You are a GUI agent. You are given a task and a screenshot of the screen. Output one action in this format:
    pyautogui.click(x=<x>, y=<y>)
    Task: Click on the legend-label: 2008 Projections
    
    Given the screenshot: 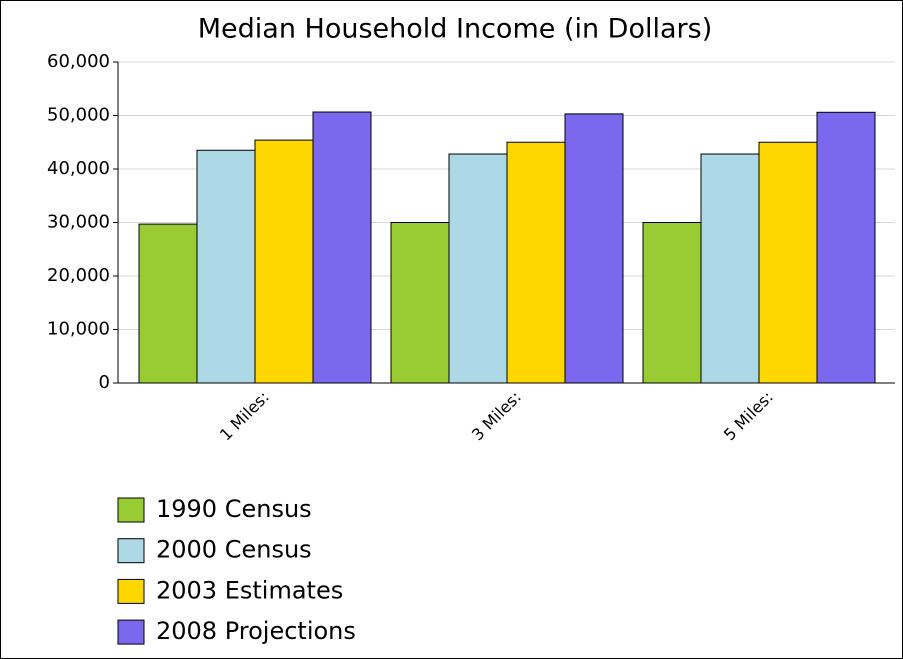 What is the action you would take?
    pyautogui.click(x=256, y=631)
    